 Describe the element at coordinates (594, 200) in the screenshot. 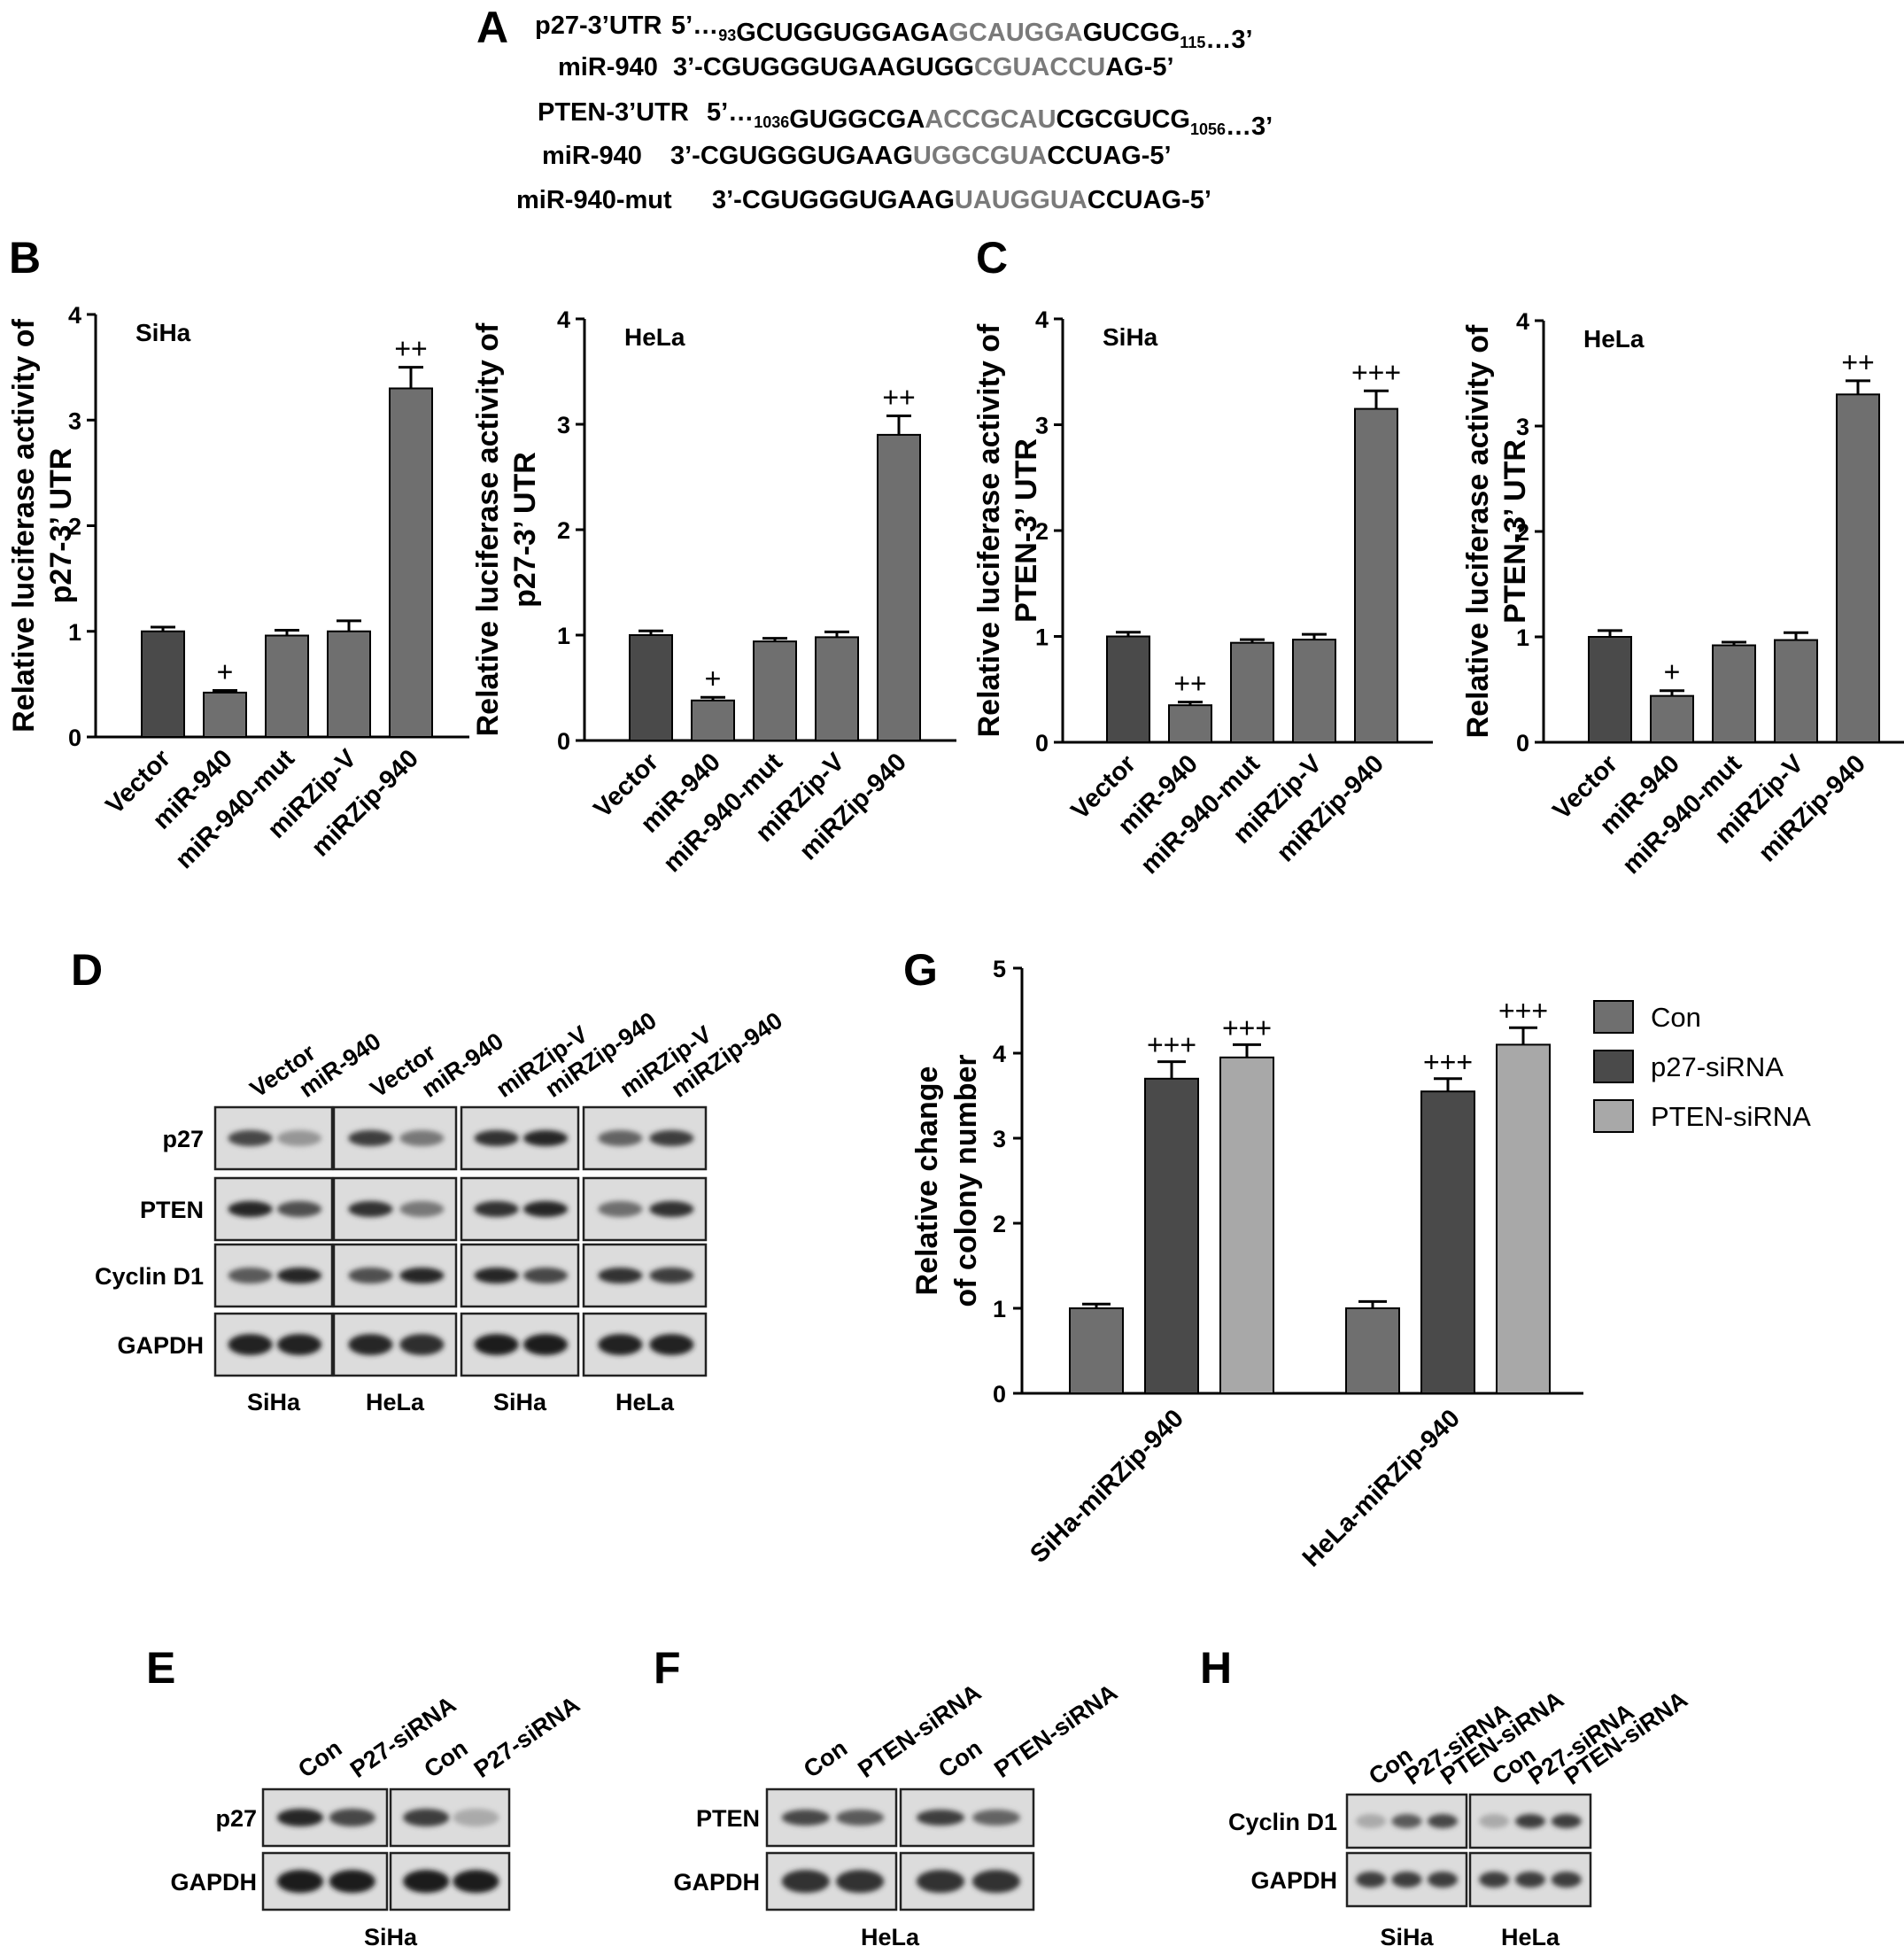

I see `sequence-label: miR-940-mut` at that location.